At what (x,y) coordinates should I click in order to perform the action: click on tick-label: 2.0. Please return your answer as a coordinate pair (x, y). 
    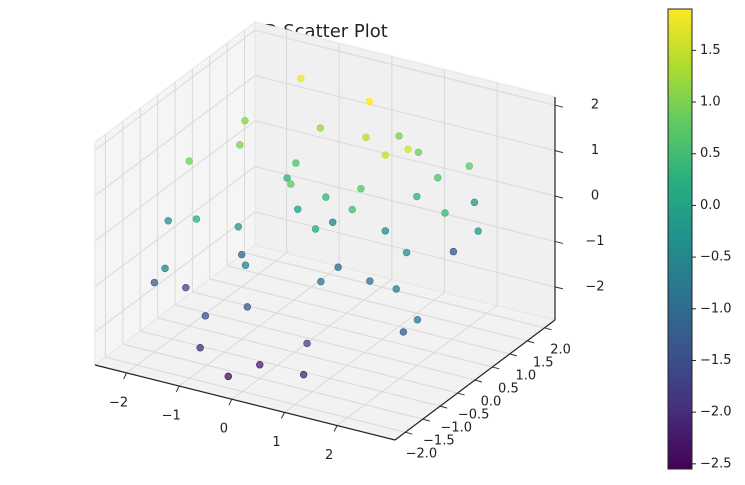
    Looking at the image, I should click on (560, 349).